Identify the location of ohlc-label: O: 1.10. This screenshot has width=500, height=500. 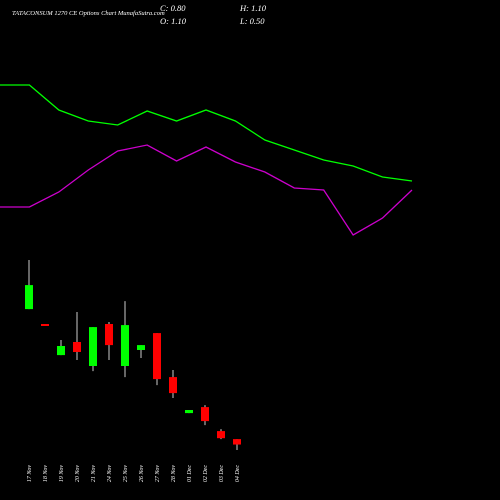
(173, 21).